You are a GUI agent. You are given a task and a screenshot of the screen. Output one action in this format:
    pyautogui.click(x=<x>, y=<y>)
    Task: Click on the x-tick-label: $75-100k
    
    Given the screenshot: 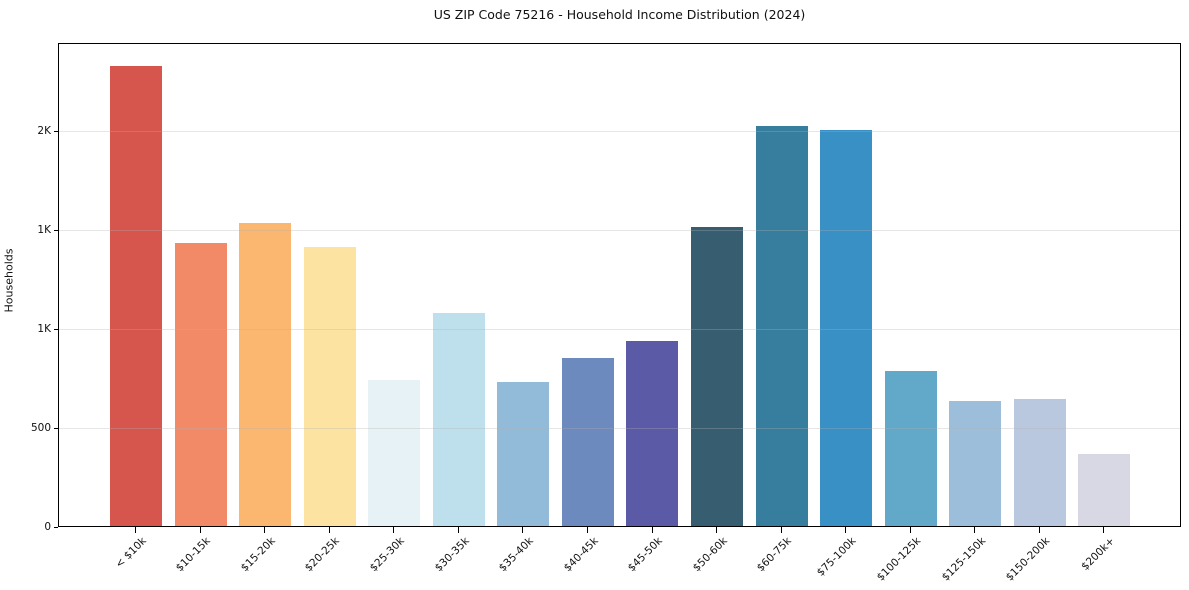 What is the action you would take?
    pyautogui.click(x=836, y=557)
    